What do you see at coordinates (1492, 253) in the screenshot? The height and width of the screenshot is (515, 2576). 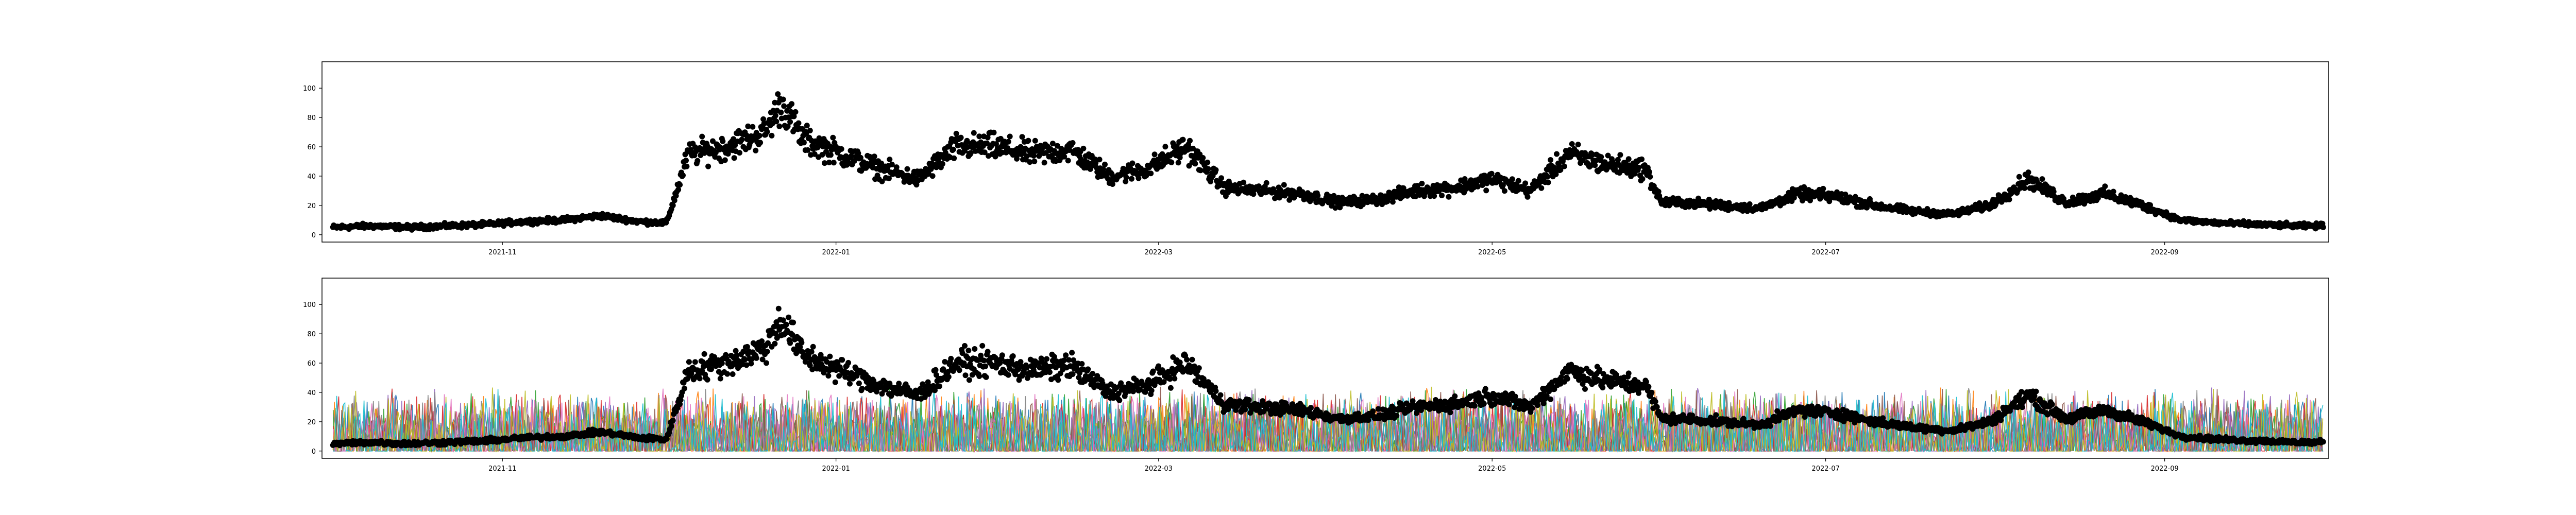 I see `x-tick-label: 2022-05` at bounding box center [1492, 253].